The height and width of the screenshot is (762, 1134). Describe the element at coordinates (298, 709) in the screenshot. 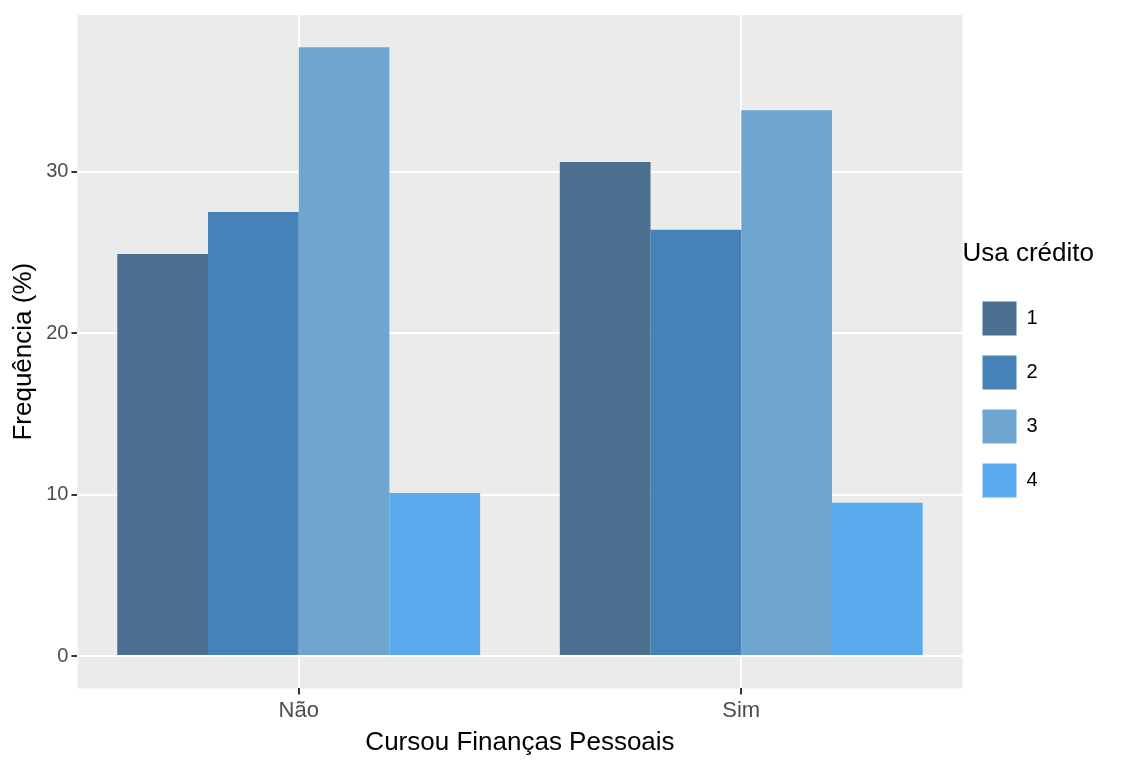

I see `x-tick-label: Não` at that location.